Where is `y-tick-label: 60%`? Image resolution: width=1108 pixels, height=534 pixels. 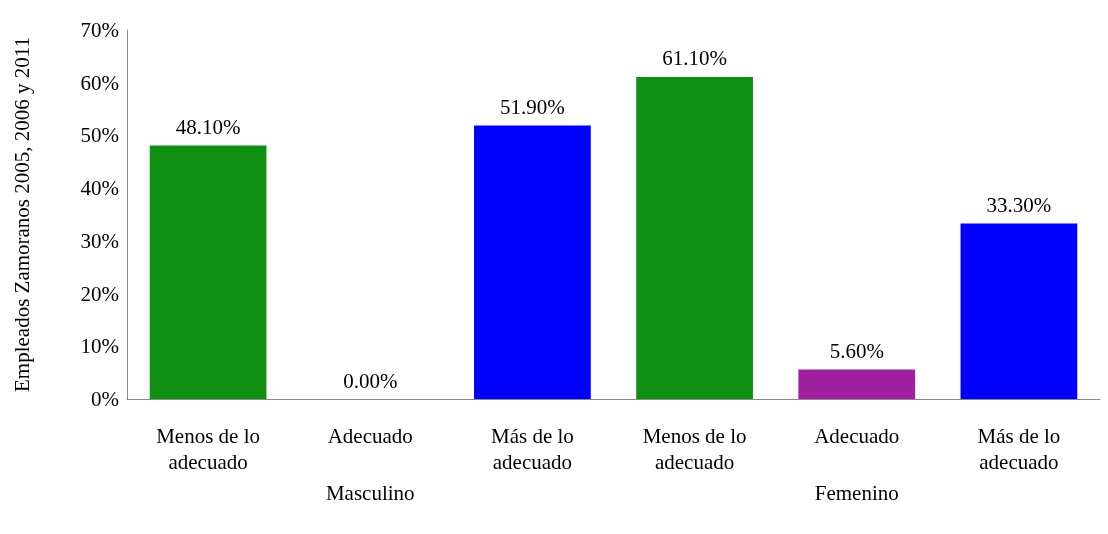 y-tick-label: 60% is located at coordinates (99, 82).